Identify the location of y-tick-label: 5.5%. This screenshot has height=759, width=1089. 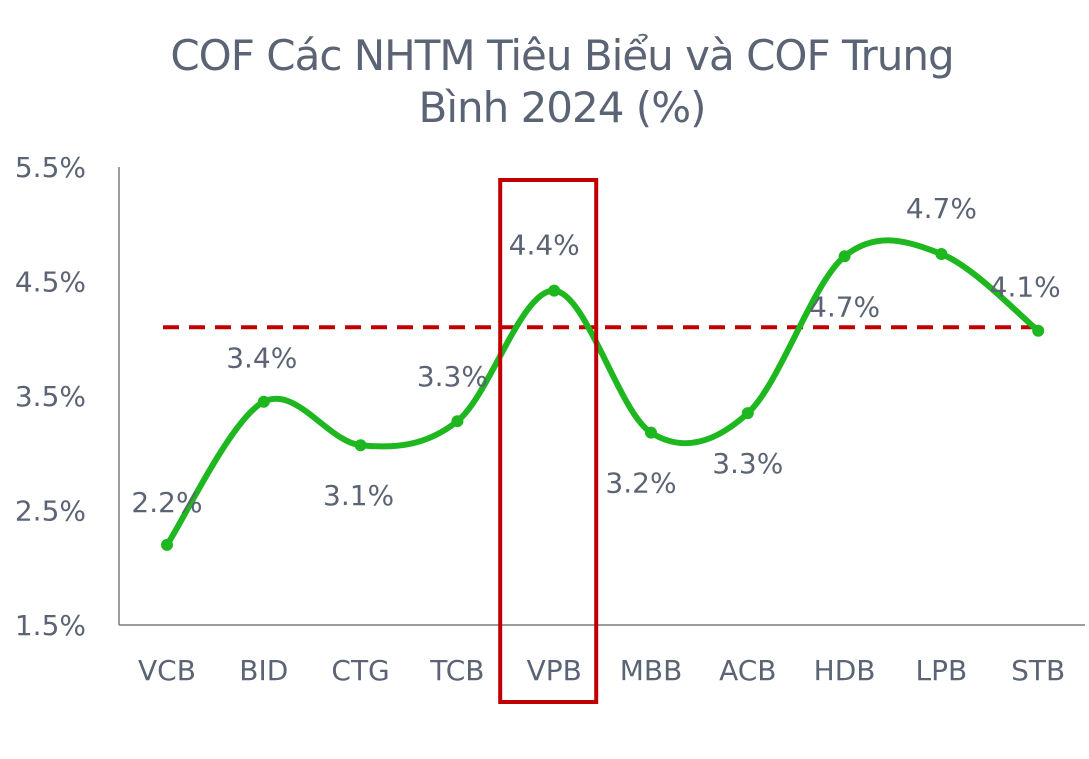
(50, 167).